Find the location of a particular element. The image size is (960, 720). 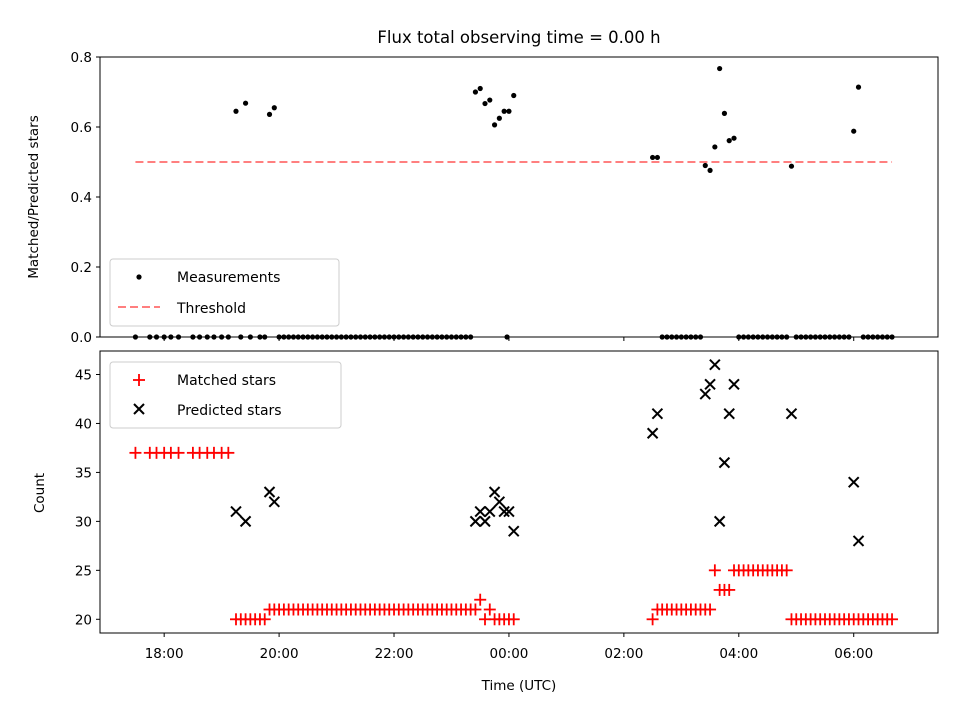

top-legend: Measurements Threshold is located at coordinates (224, 292).